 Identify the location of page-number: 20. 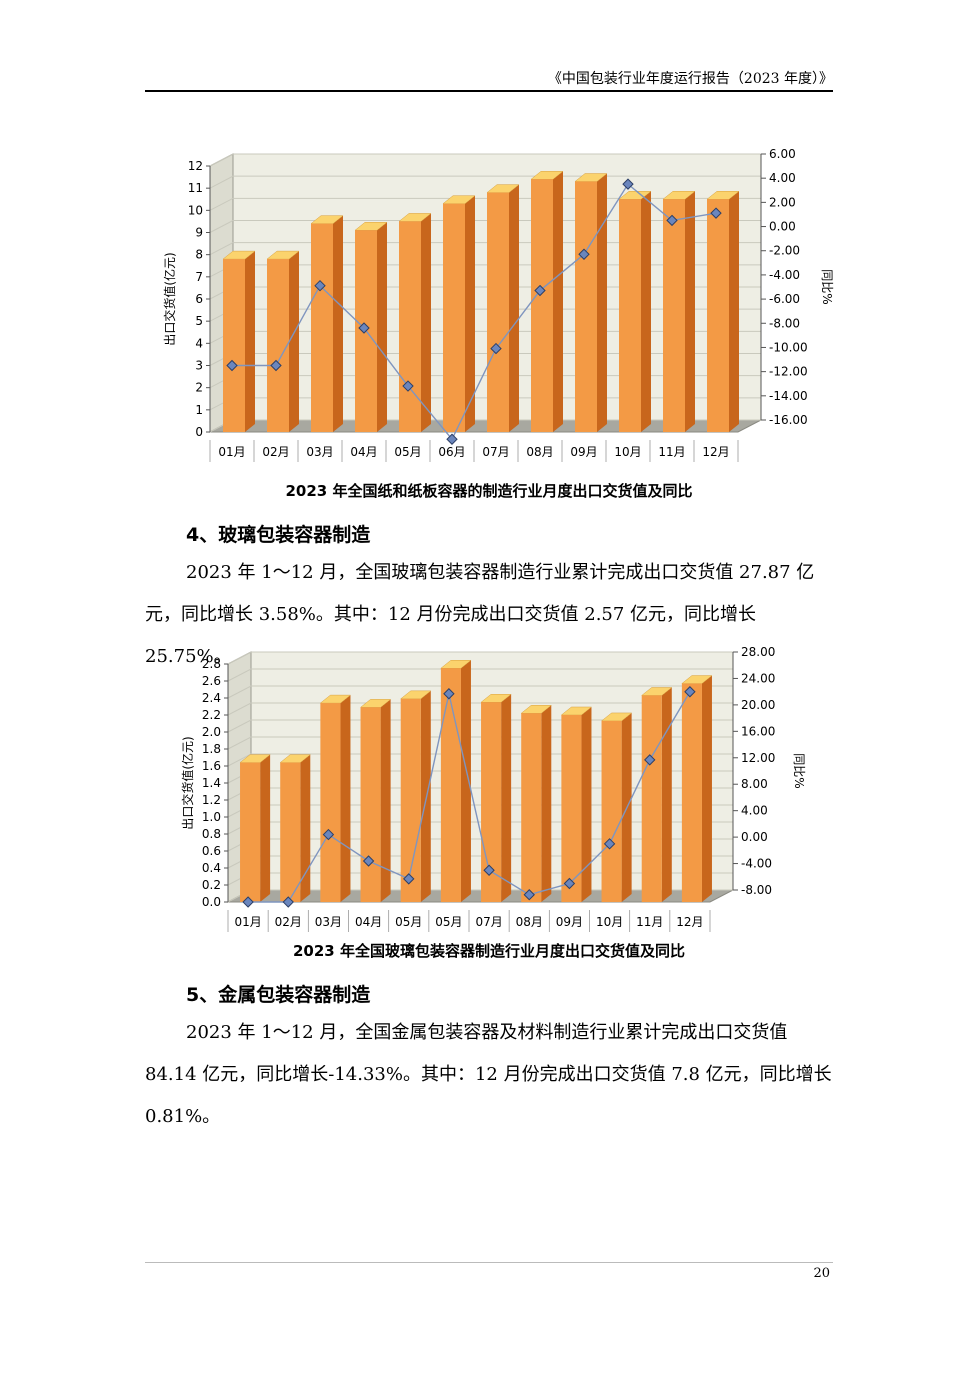
(821, 1273).